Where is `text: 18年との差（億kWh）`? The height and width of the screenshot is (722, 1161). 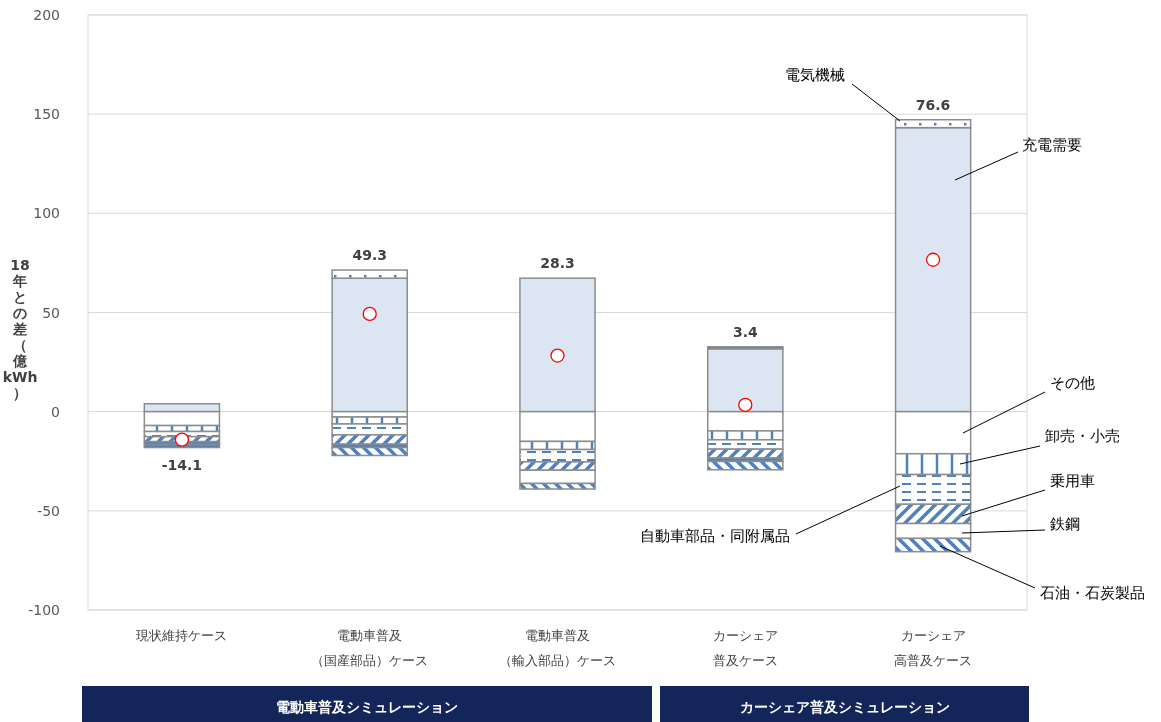
text: 18年との差（億kWh） is located at coordinates (20, 329).